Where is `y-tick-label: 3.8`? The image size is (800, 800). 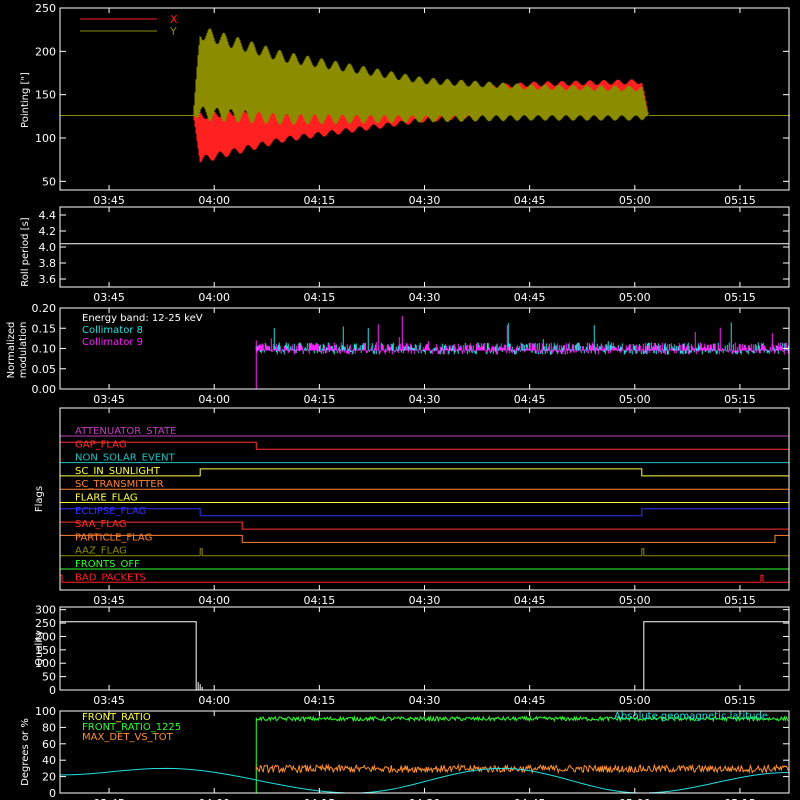 y-tick-label: 3.8 is located at coordinates (48, 263).